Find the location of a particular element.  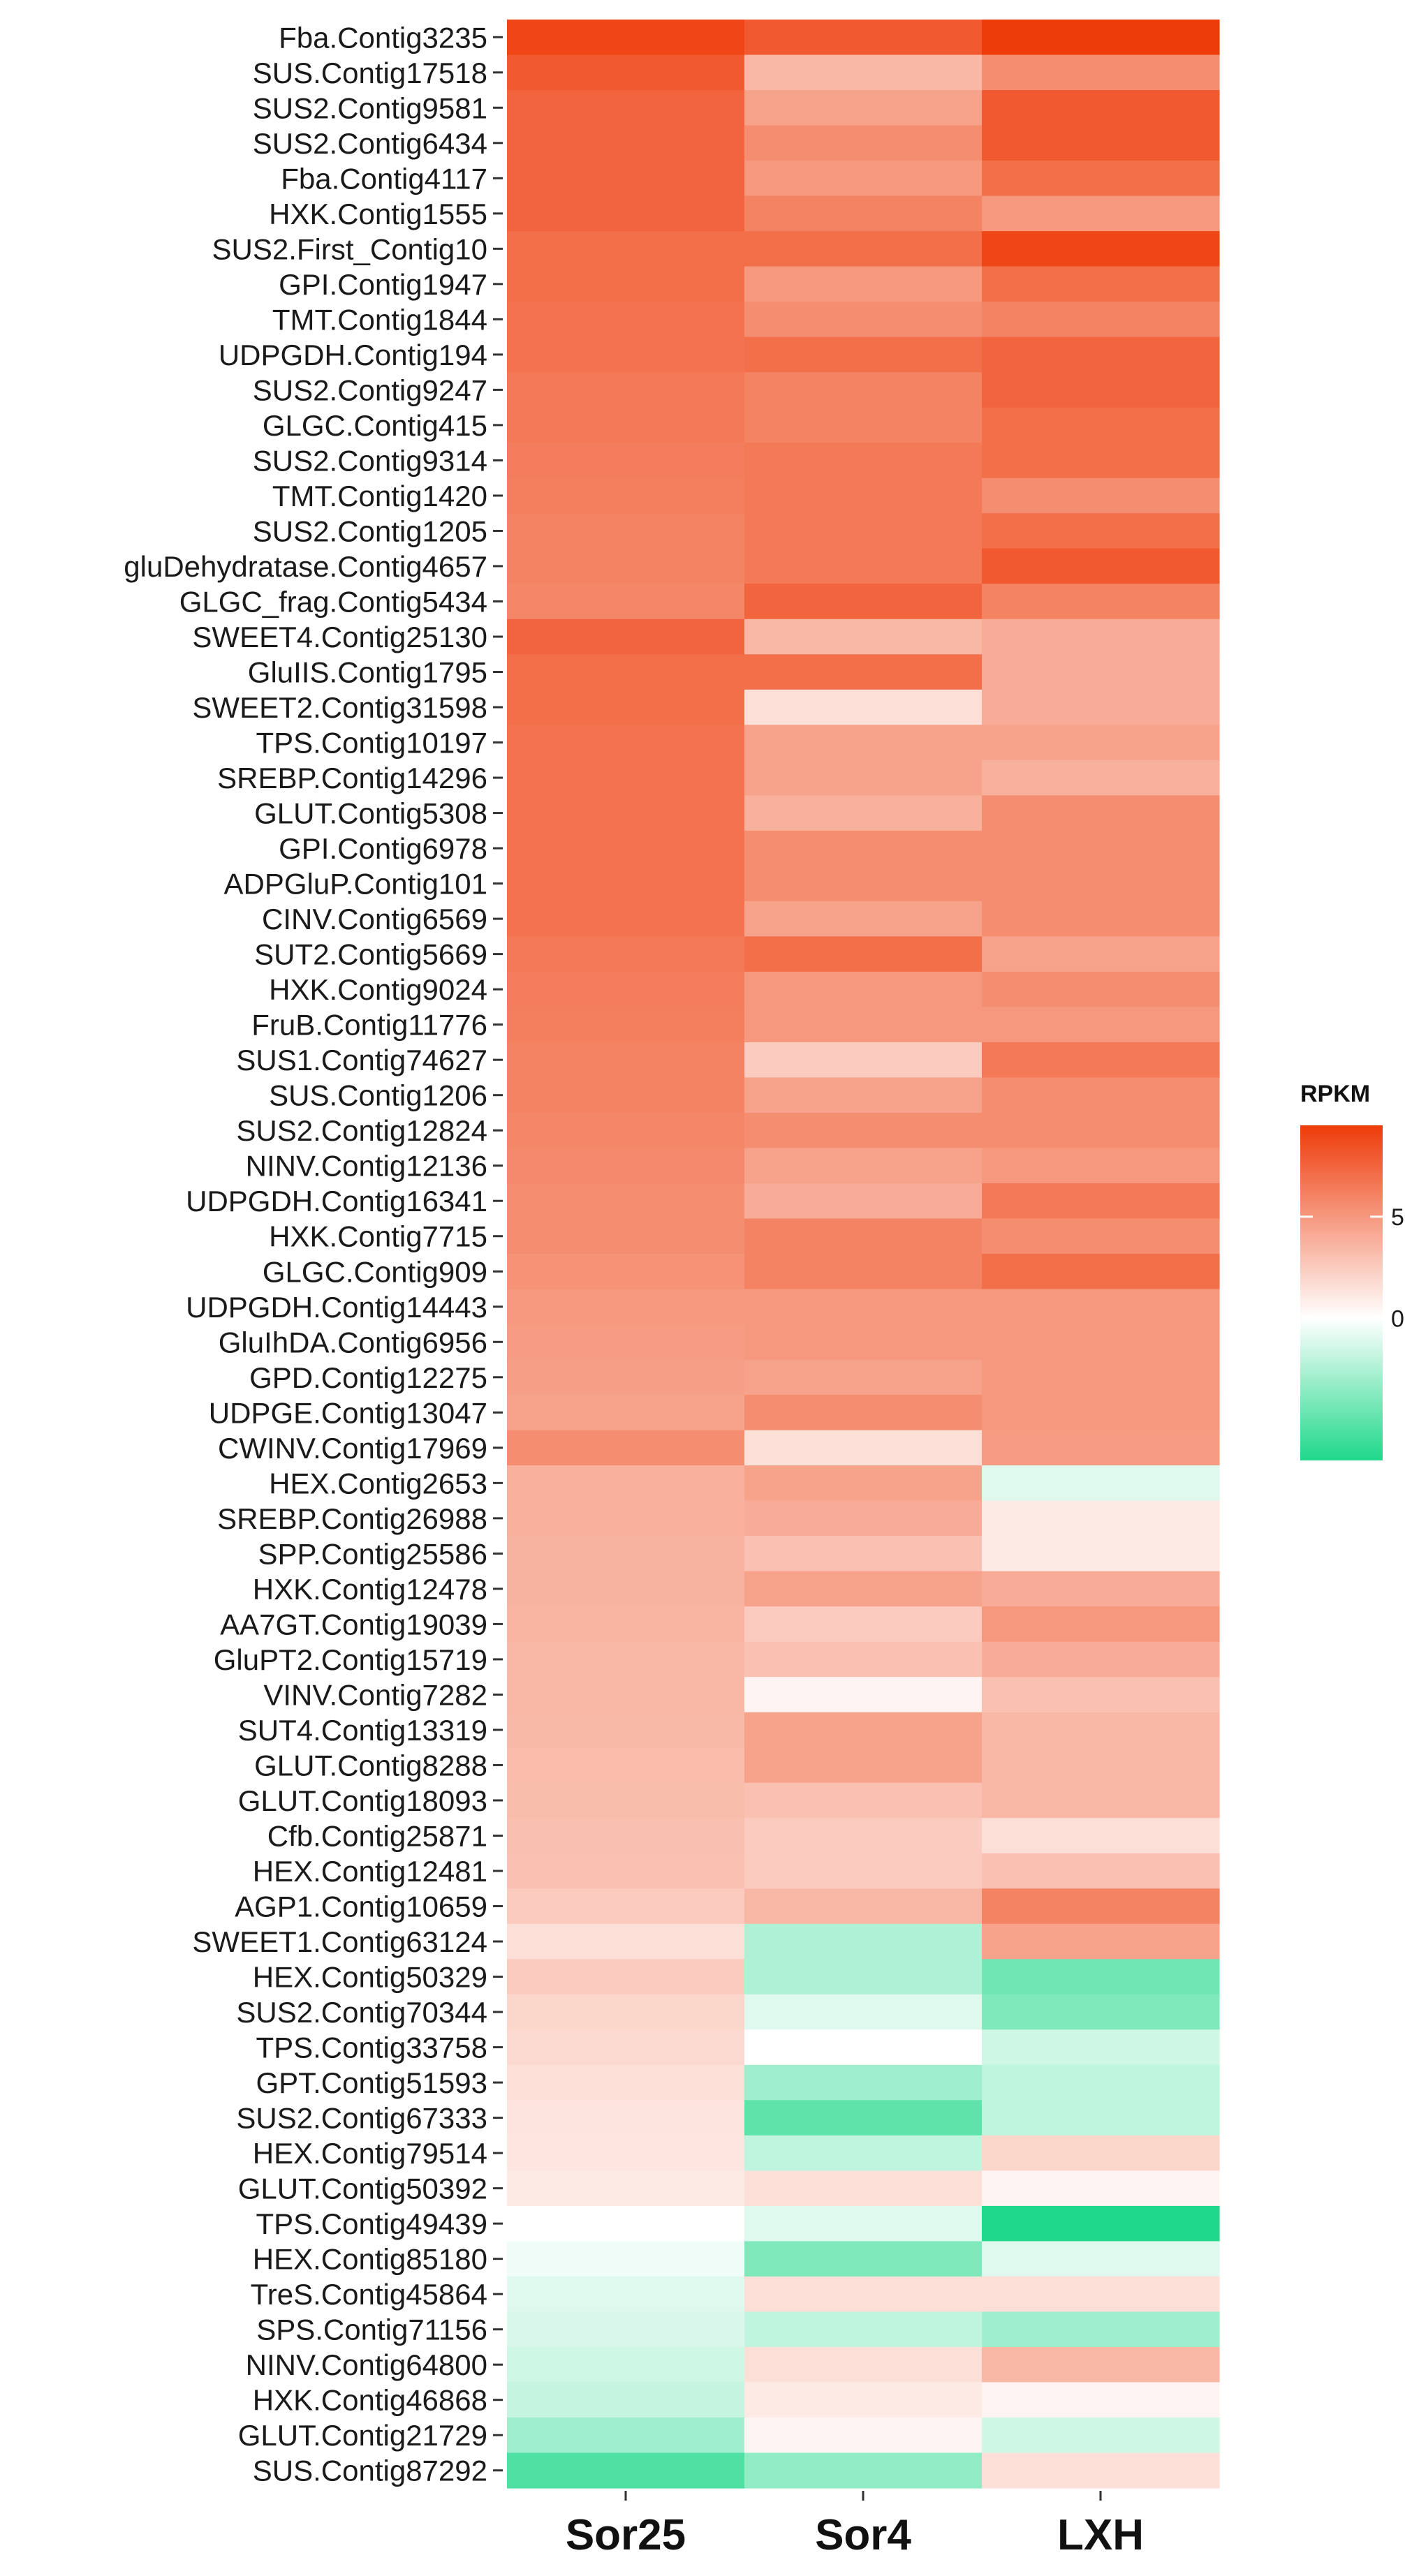

row-label: HXK.Contig7715 is located at coordinates (378, 1236).